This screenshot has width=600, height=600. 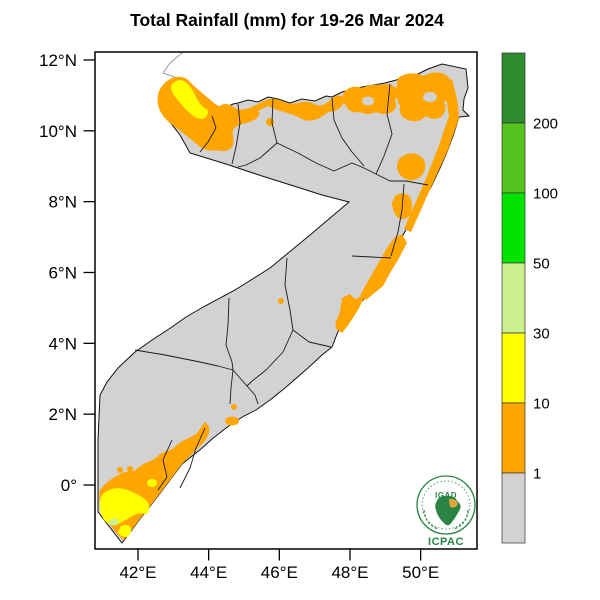 I want to click on colorbar-label: 10, so click(x=541, y=404).